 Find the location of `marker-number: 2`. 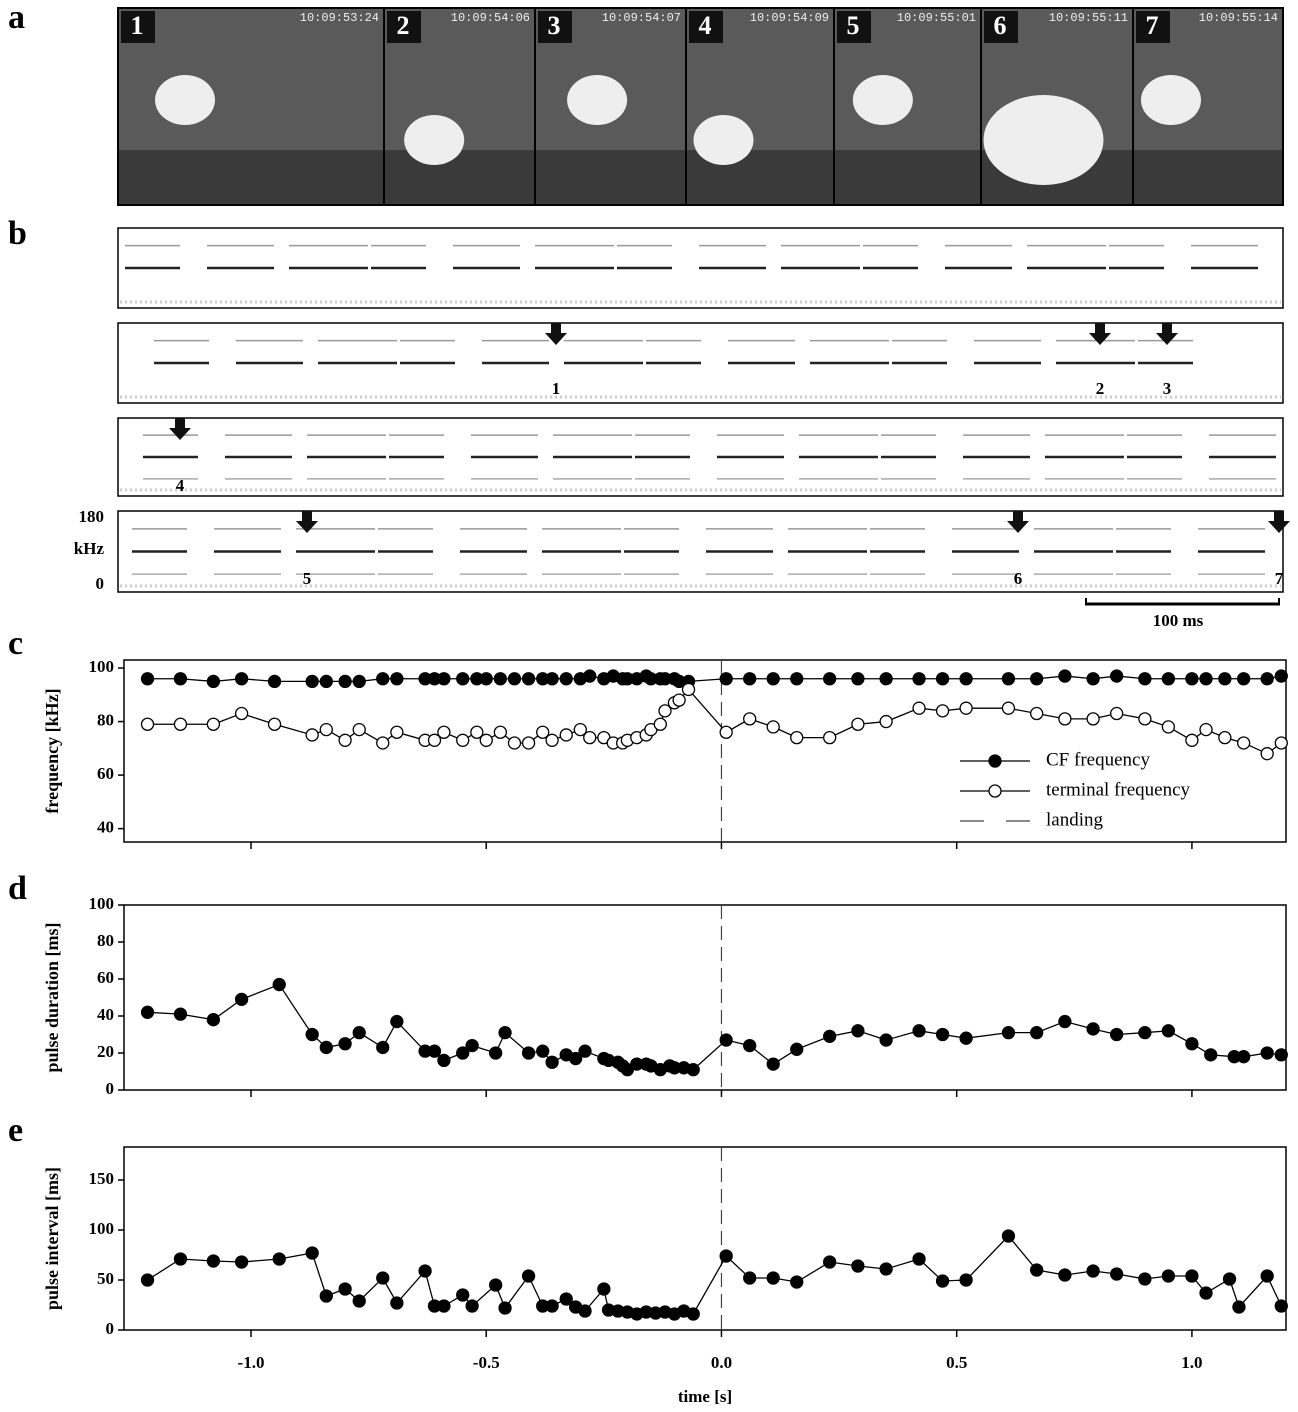

marker-number: 2 is located at coordinates (1100, 388).